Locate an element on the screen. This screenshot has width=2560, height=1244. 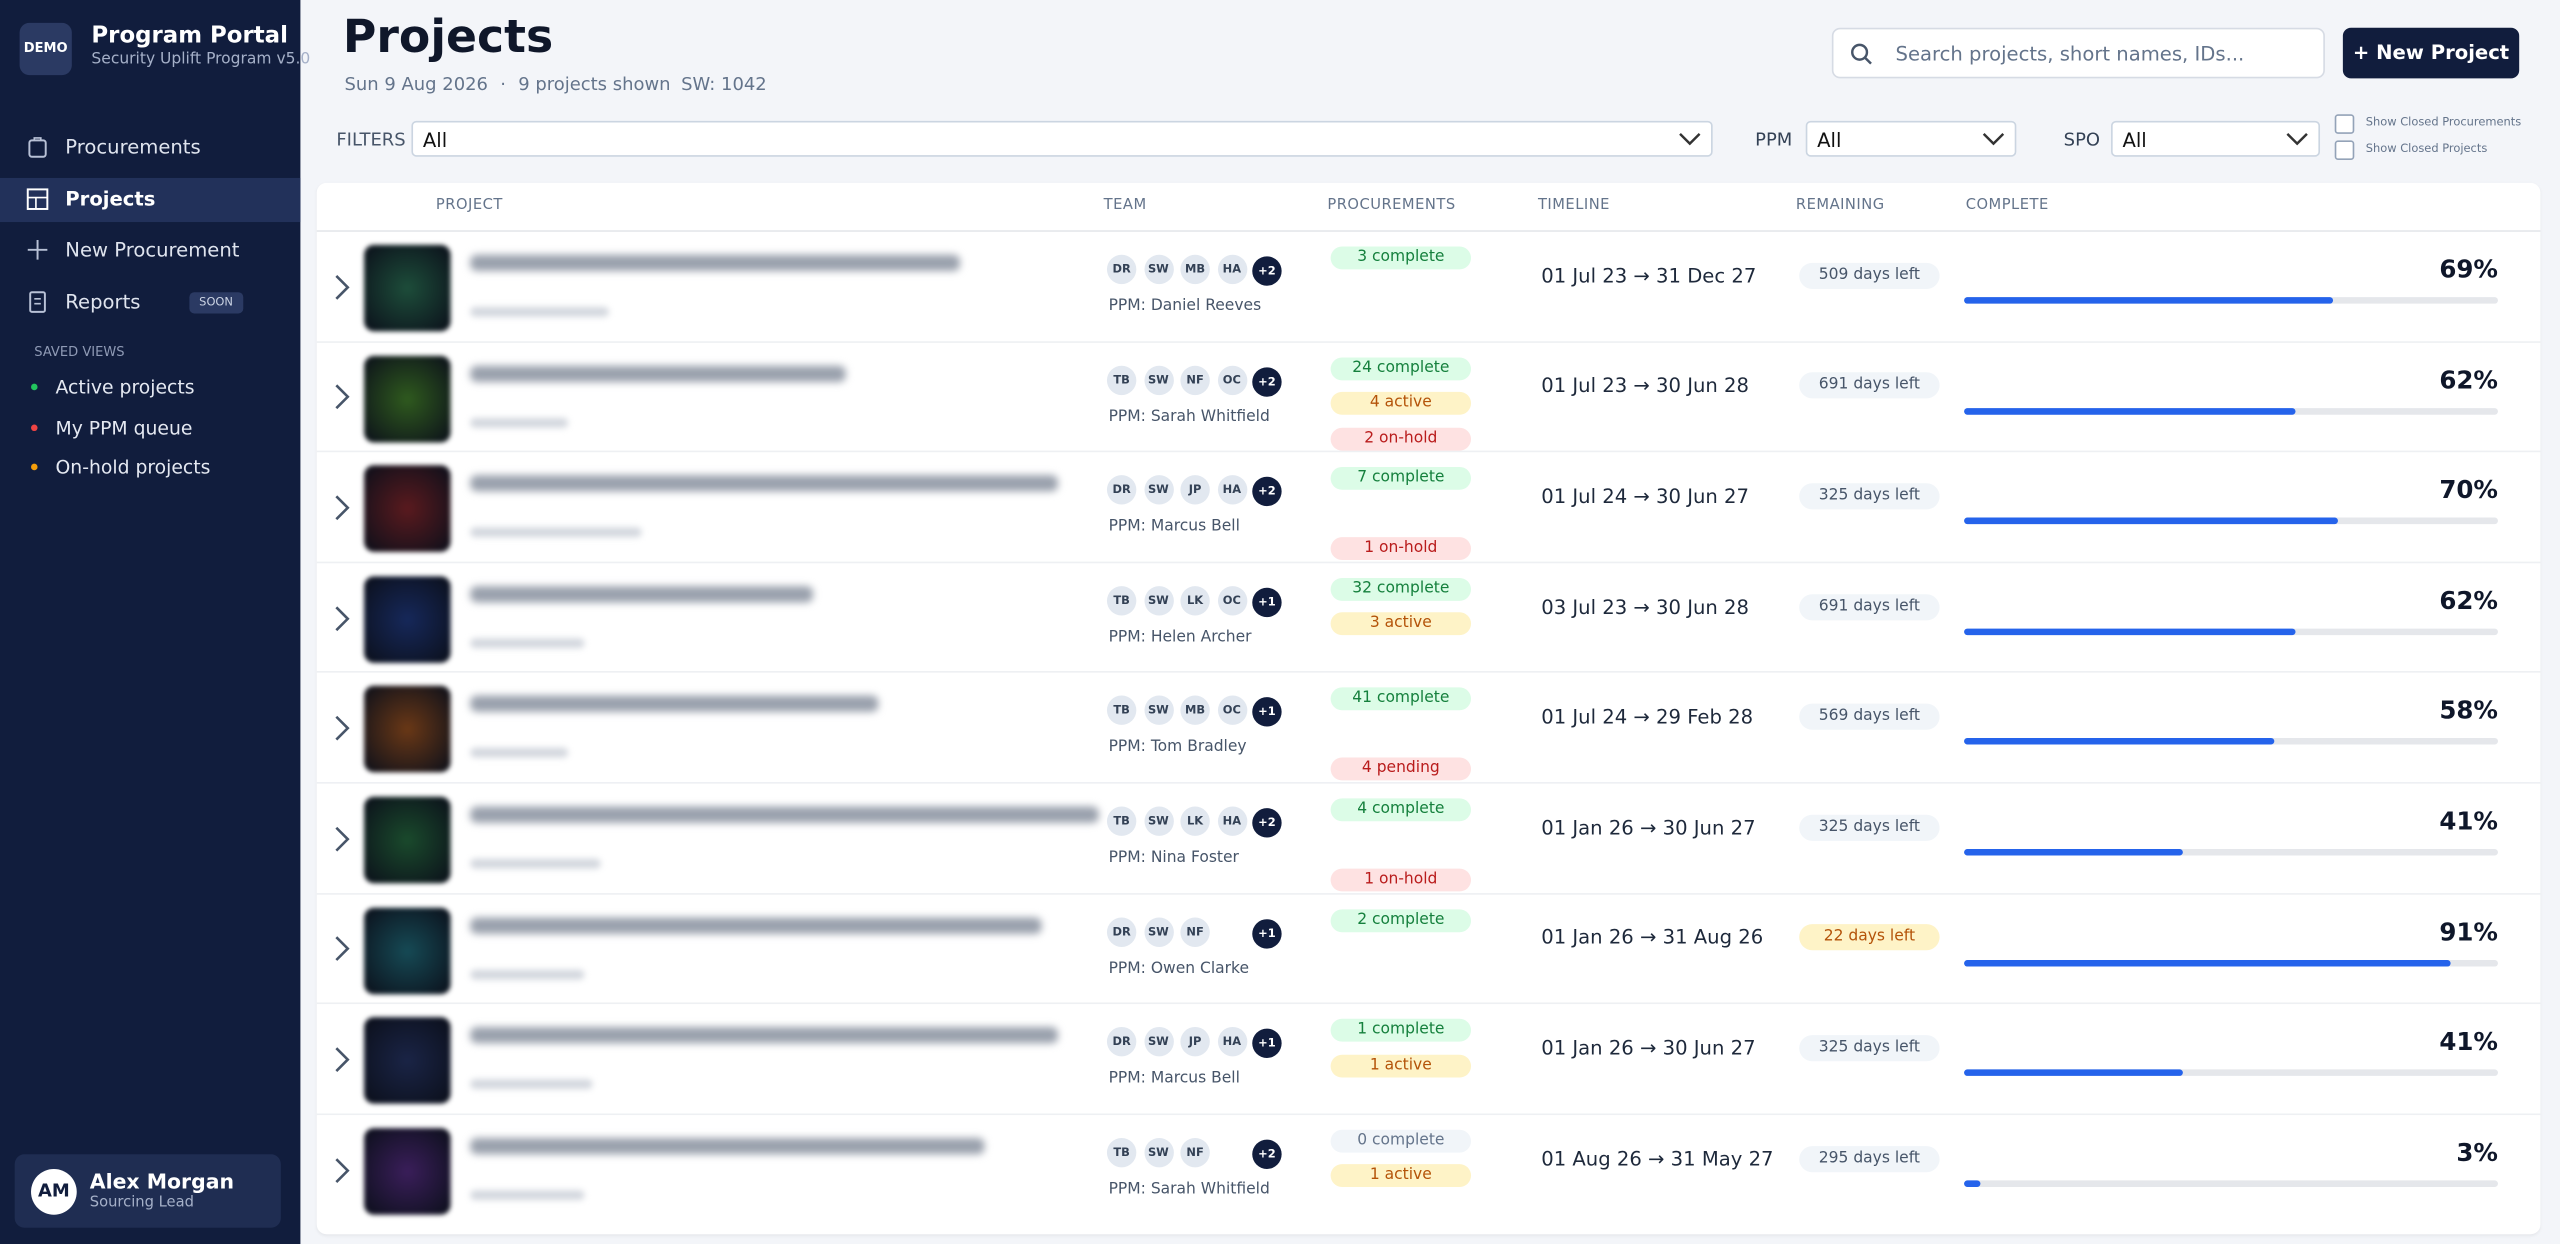
saved-view-dot is located at coordinates (34, 467).